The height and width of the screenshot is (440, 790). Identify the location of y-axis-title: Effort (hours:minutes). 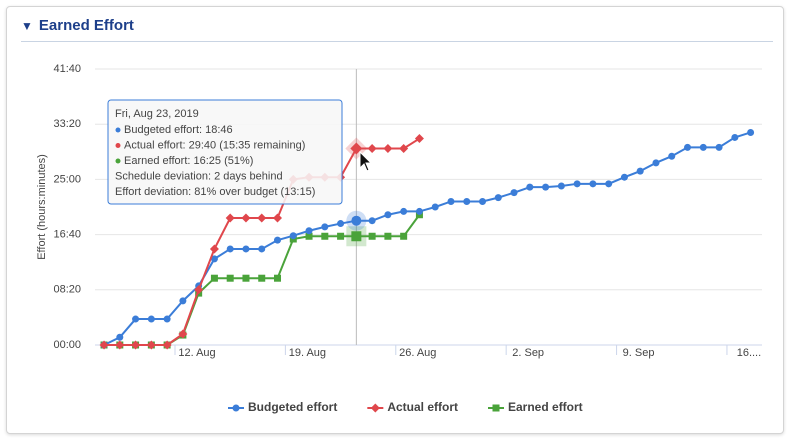
(42, 207).